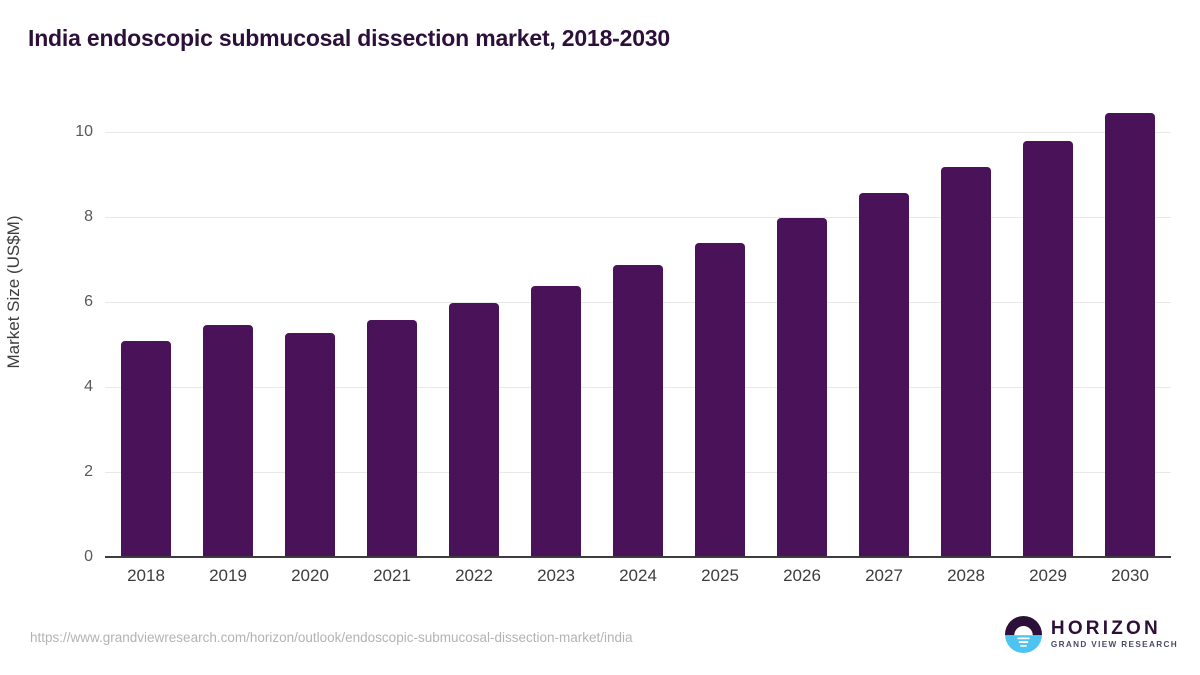  I want to click on x-axis-tick-label: 2019, so click(228, 575).